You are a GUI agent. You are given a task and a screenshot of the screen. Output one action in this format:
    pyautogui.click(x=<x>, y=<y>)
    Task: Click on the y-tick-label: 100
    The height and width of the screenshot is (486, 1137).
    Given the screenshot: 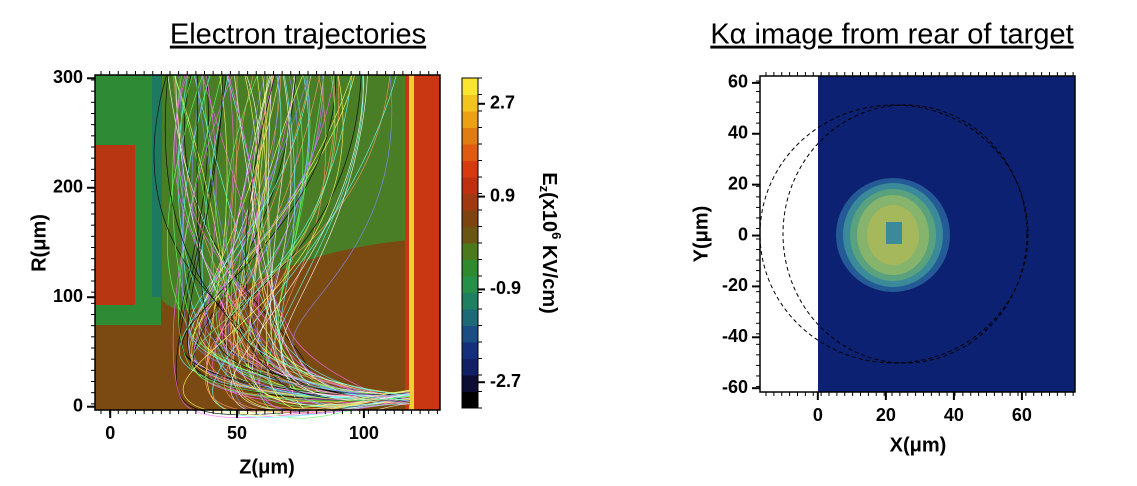 What is the action you would take?
    pyautogui.click(x=68, y=296)
    